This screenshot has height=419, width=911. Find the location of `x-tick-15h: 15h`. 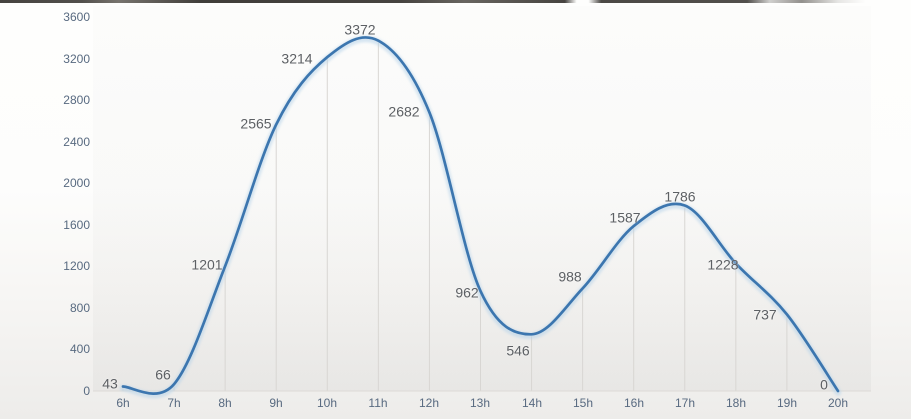

x-tick-15h: 15h is located at coordinates (583, 403).